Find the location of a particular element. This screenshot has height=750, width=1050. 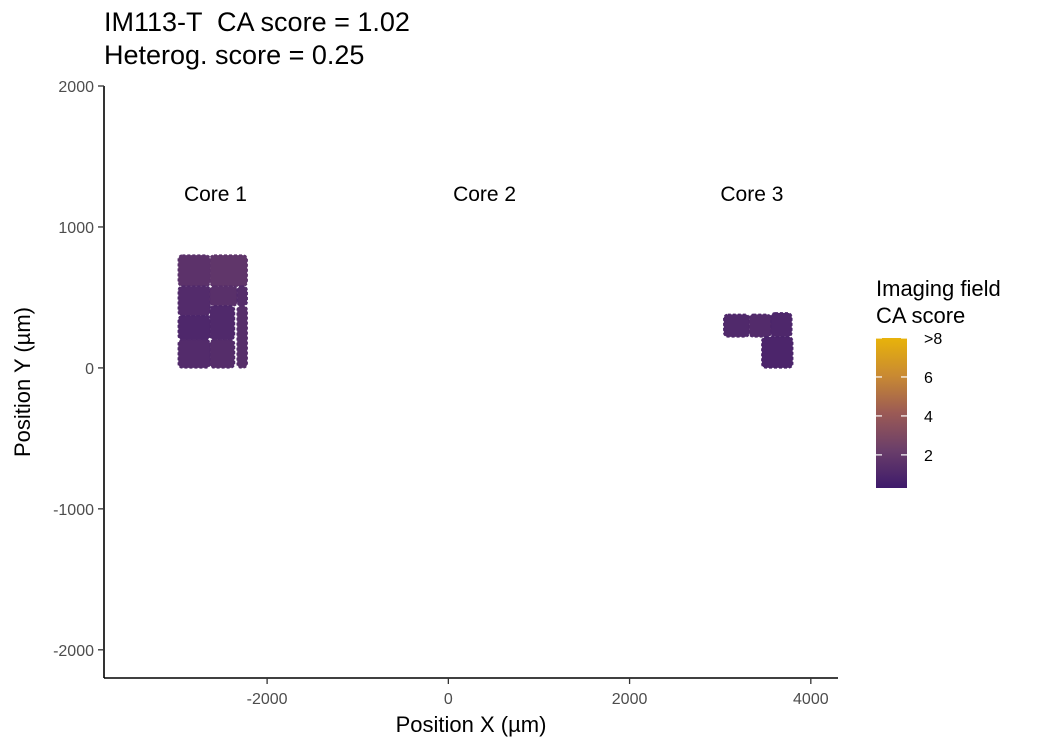

y-axis-title: Position Y (µm) is located at coordinates (22, 382).